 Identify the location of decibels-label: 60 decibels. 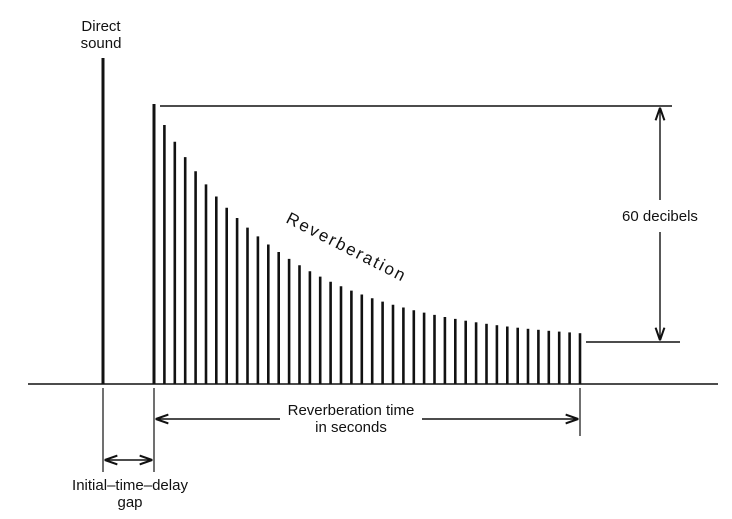
(660, 216).